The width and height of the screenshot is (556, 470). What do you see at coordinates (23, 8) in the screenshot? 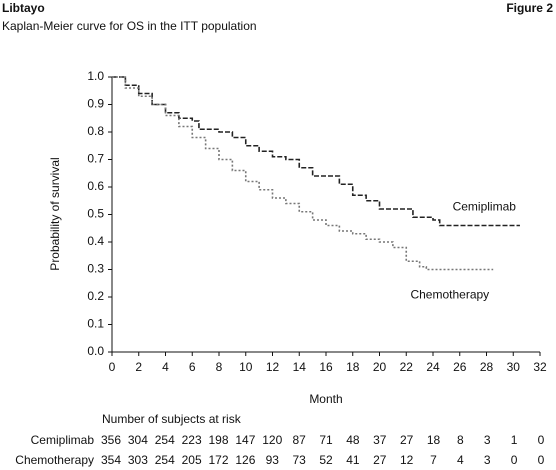
I see `brand: Libtayo` at bounding box center [23, 8].